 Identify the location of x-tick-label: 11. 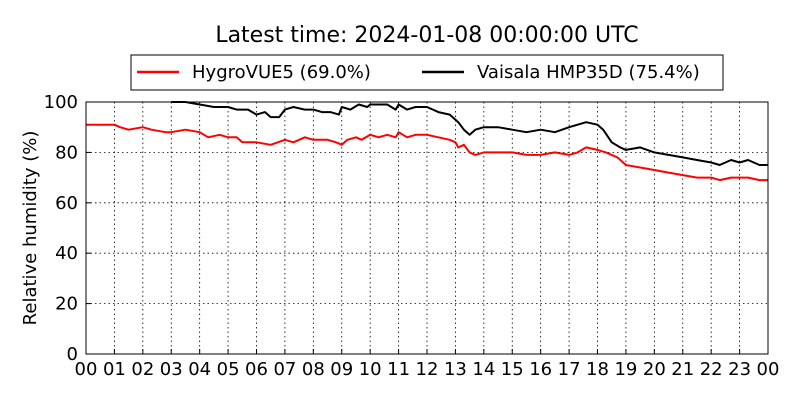
(398, 369).